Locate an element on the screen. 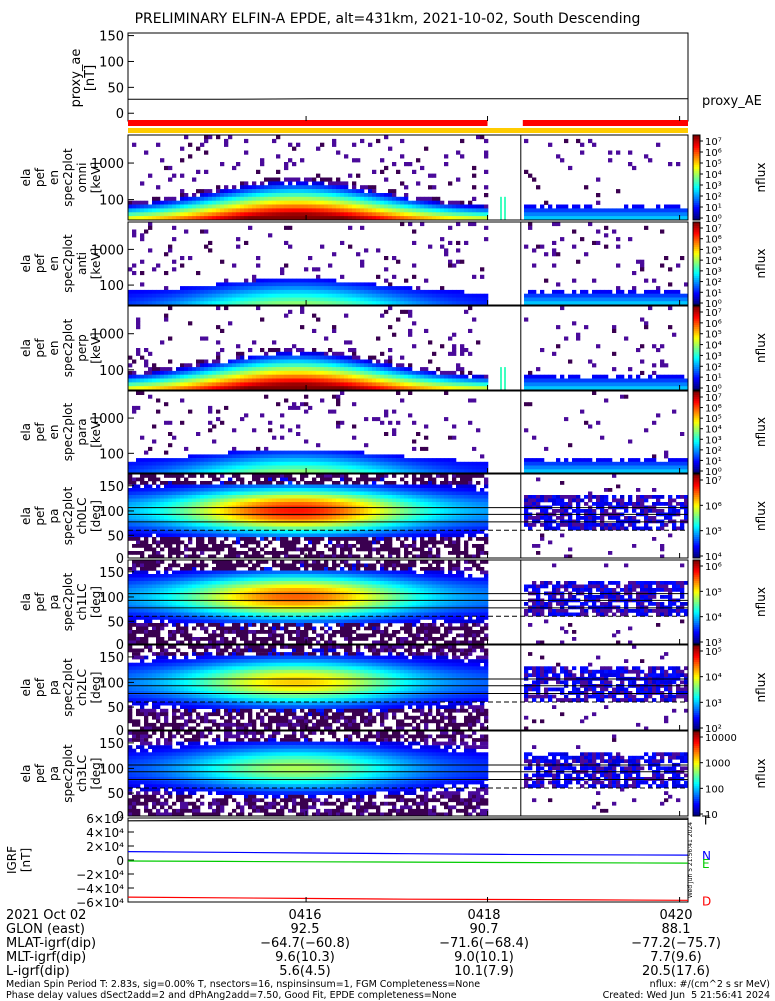 This screenshot has height=1001, width=775. y-axis-label: spec2plot is located at coordinates (68, 177).